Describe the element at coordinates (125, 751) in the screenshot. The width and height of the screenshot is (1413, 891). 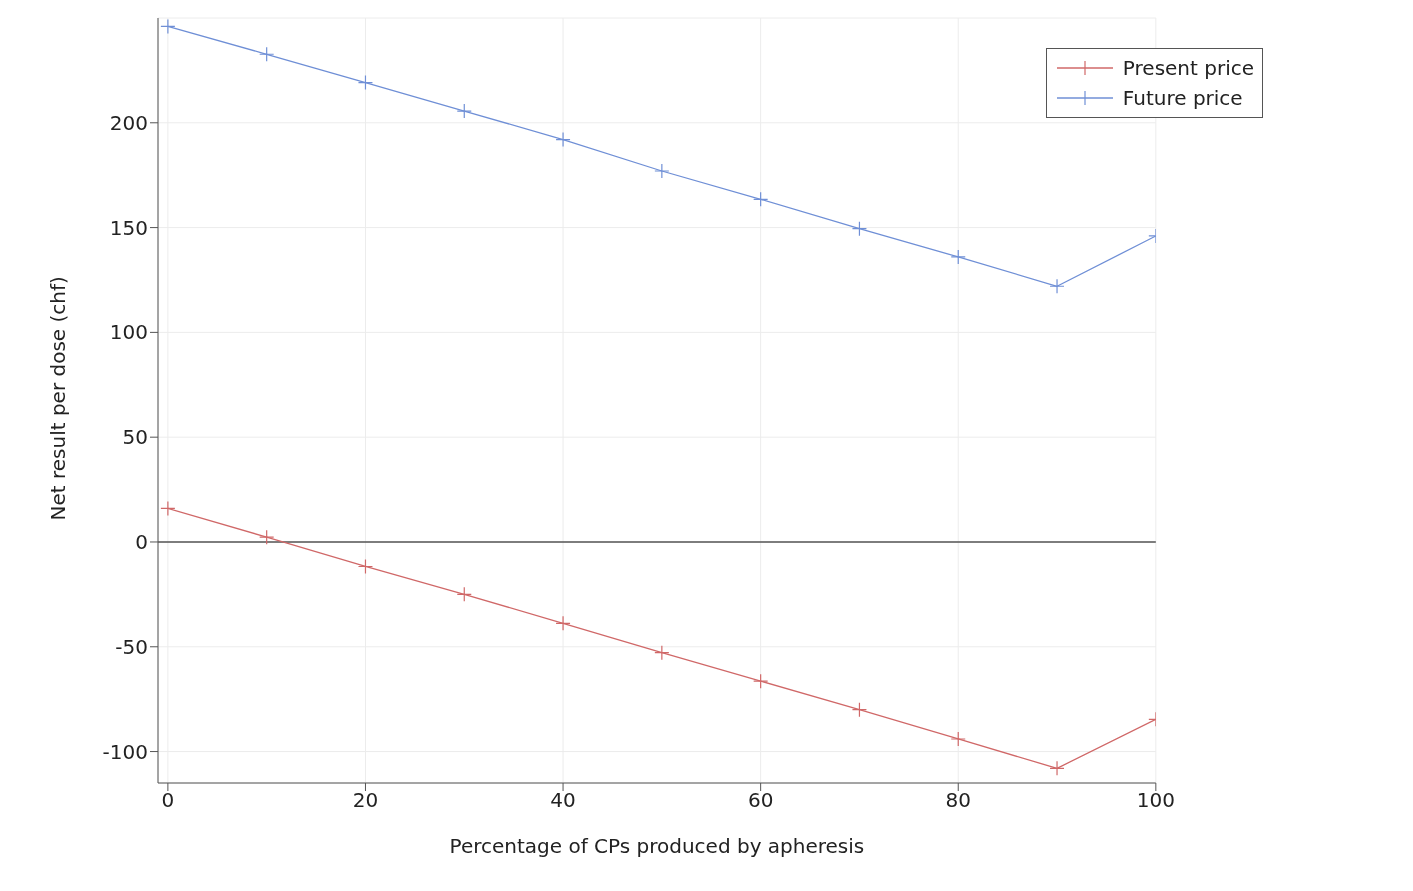
I see `y-tick-label: -100` at that location.